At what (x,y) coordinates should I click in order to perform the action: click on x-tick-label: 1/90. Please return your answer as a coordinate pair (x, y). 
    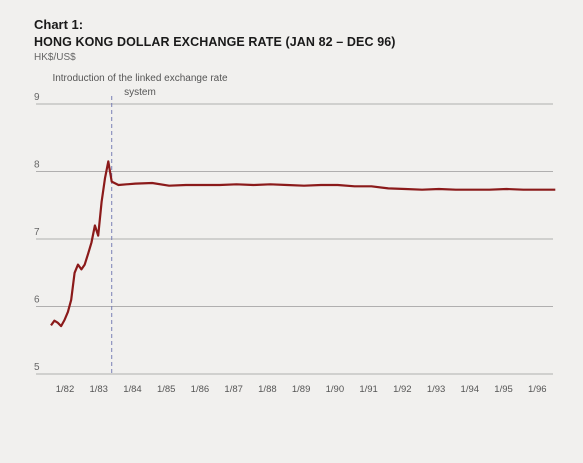
    Looking at the image, I should click on (335, 389).